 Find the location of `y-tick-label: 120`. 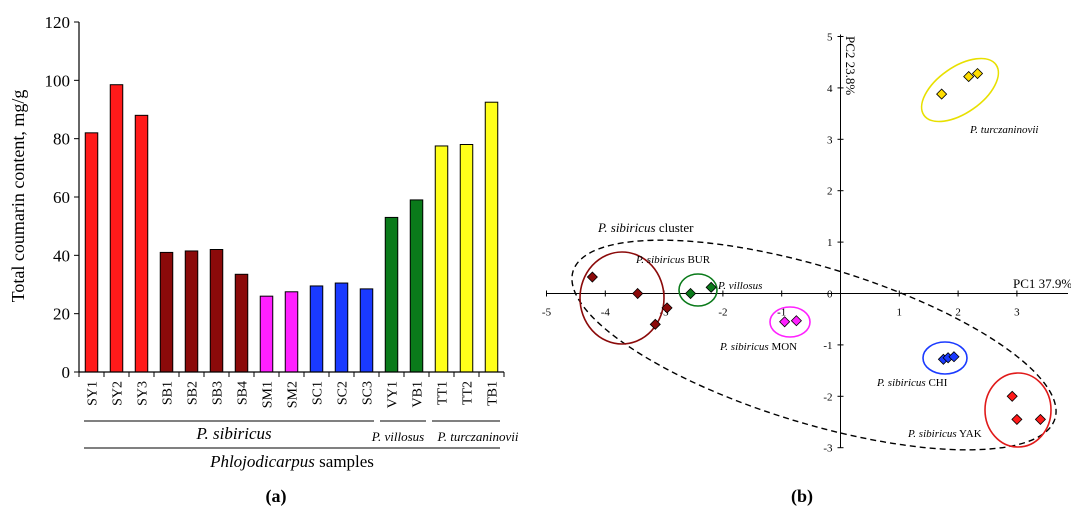

y-tick-label: 120 is located at coordinates (58, 22).